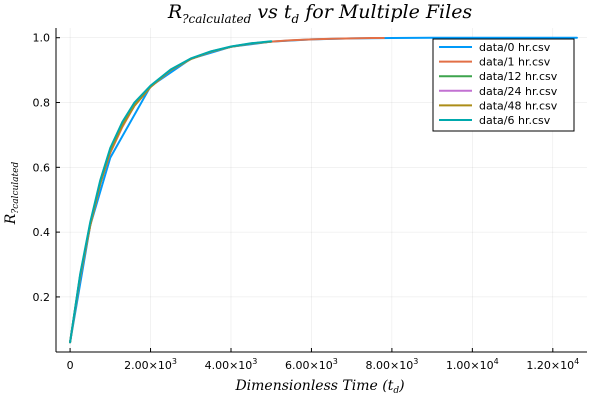  What do you see at coordinates (231, 364) in the screenshot?
I see `x-tick-label: 4.00×10³` at bounding box center [231, 364].